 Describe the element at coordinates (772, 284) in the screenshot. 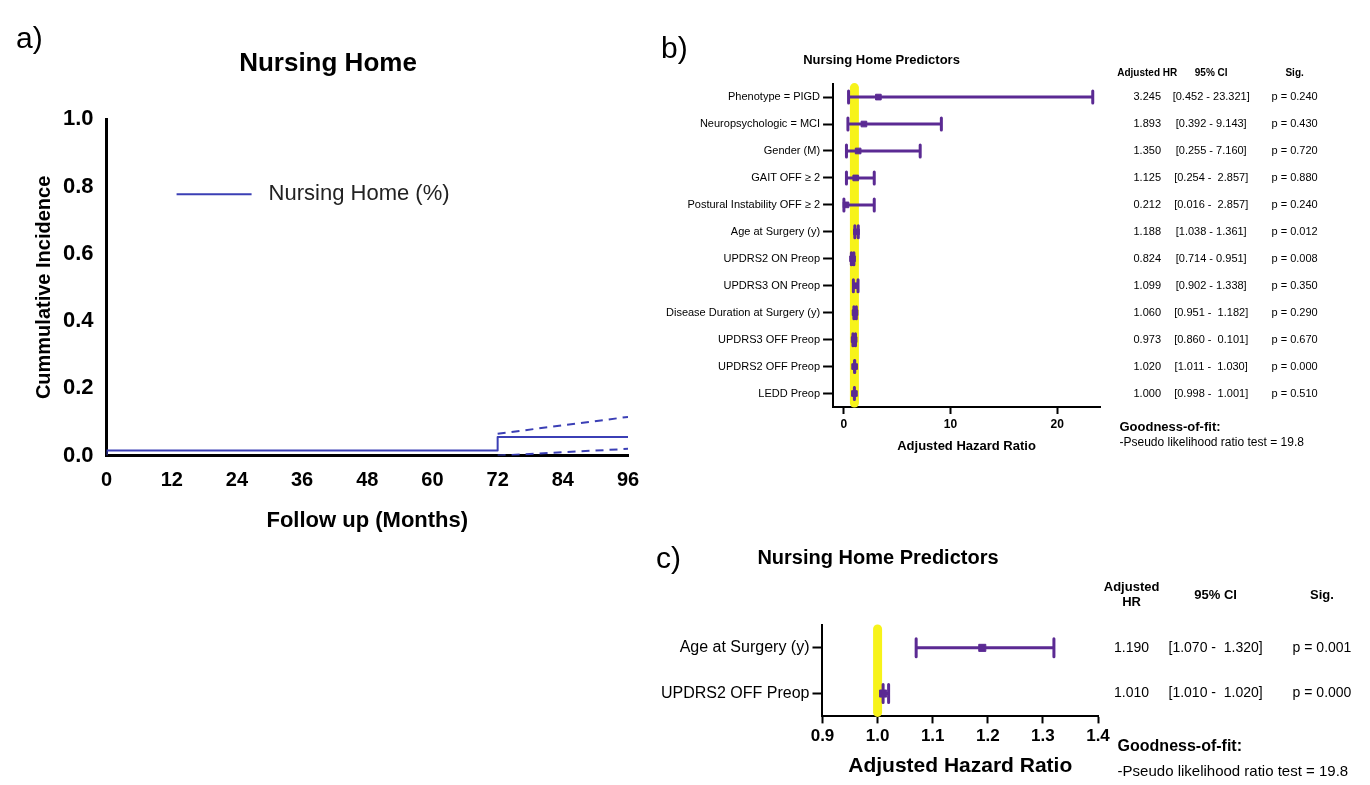

I see `y-tick-label: UPDRS3 ON Preop` at that location.